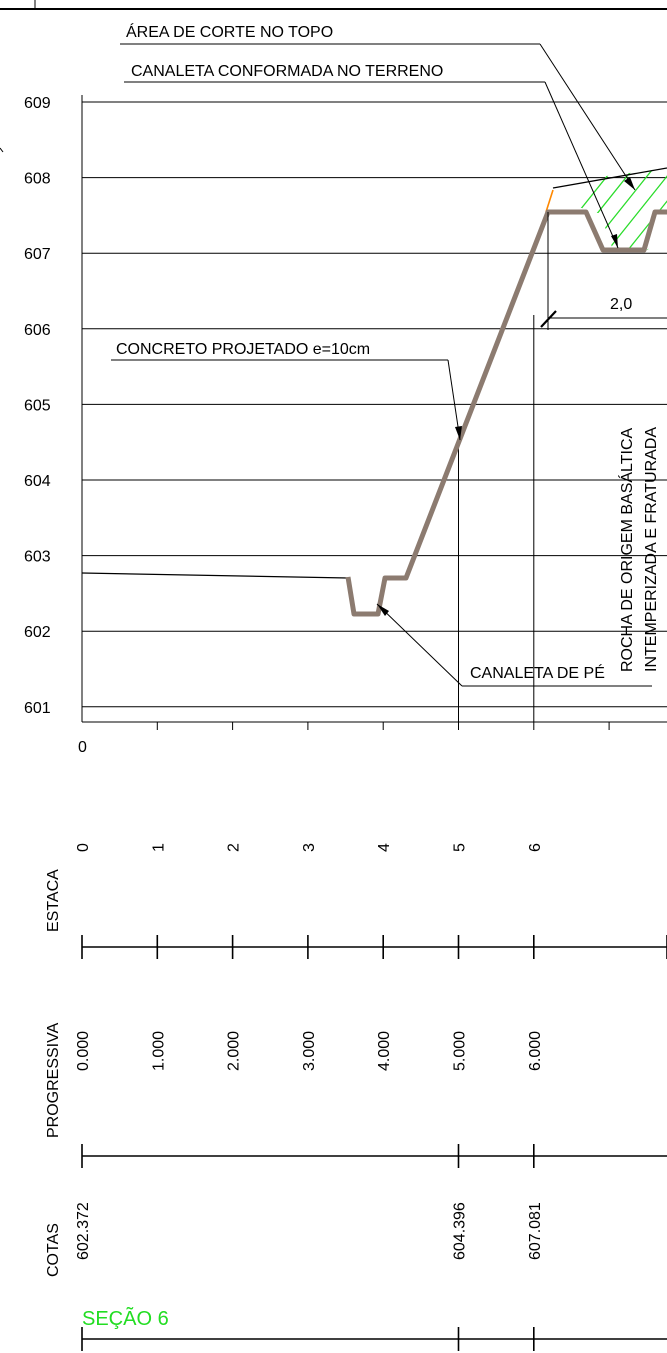 The width and height of the screenshot is (667, 1353). I want to click on elevation-labels: 609 608 607 606 605 604 603 602 601, so click(37, 406).